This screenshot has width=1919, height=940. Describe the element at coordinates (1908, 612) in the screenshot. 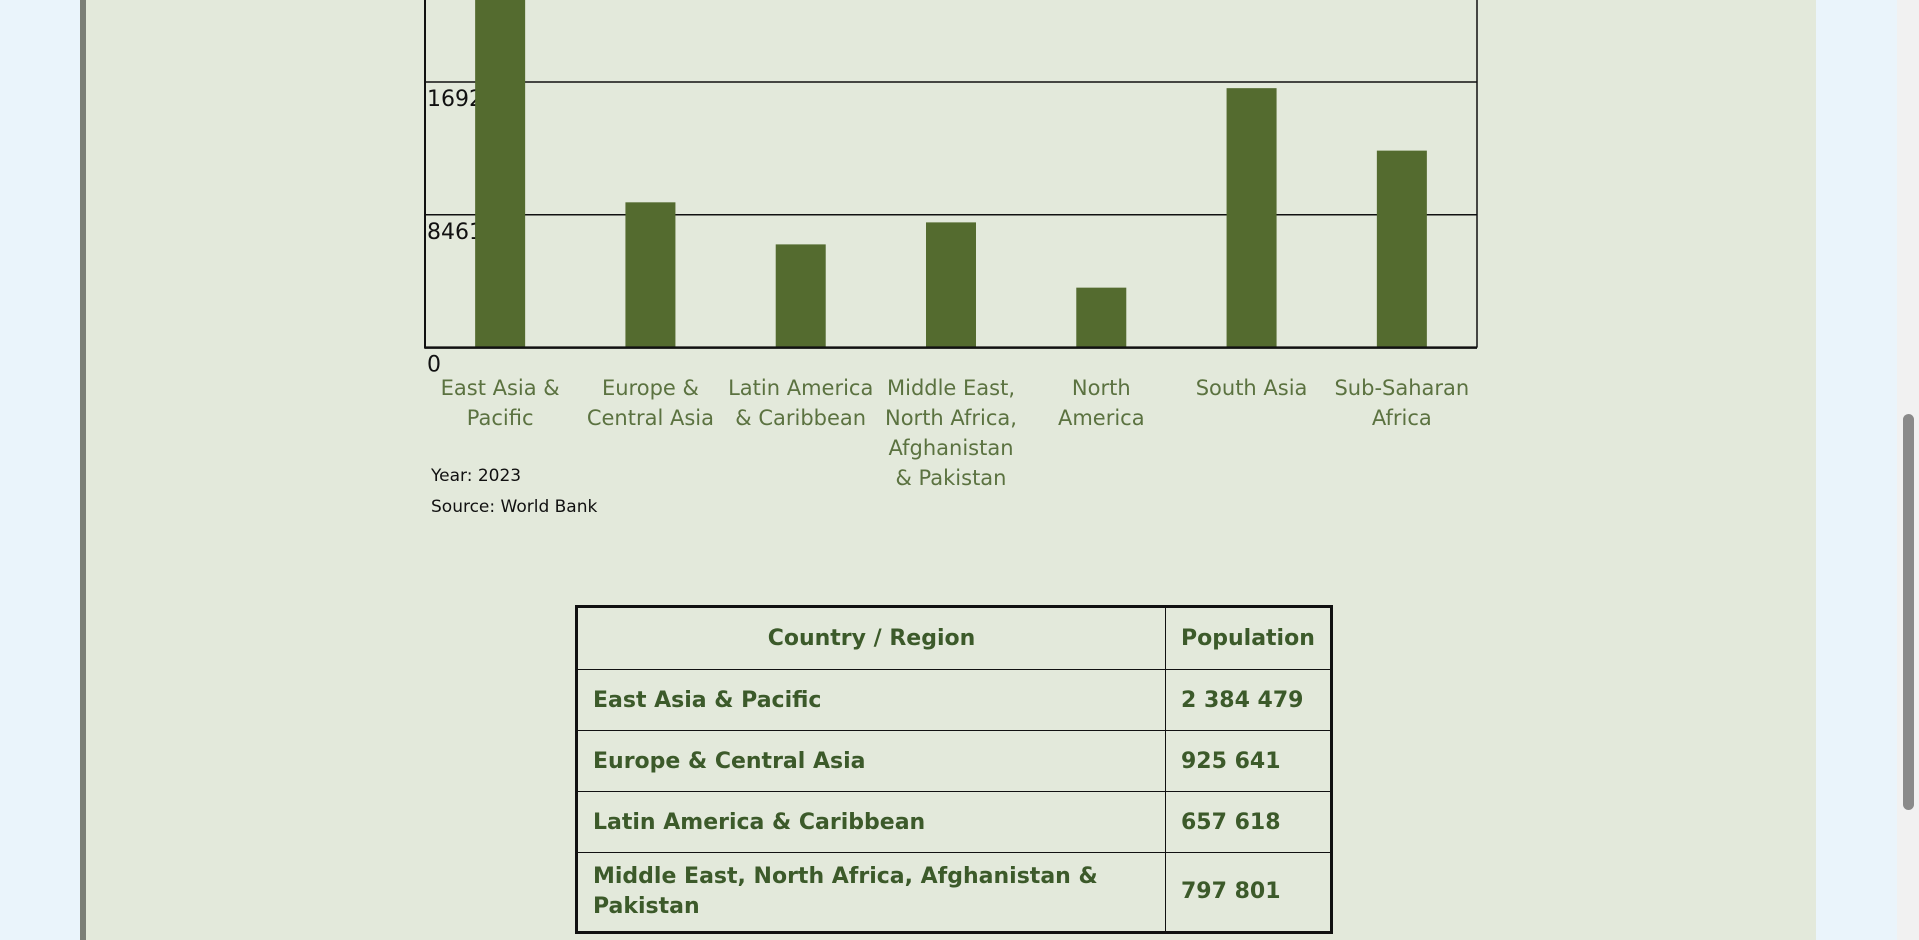

I see `scrollbar-thumb` at that location.